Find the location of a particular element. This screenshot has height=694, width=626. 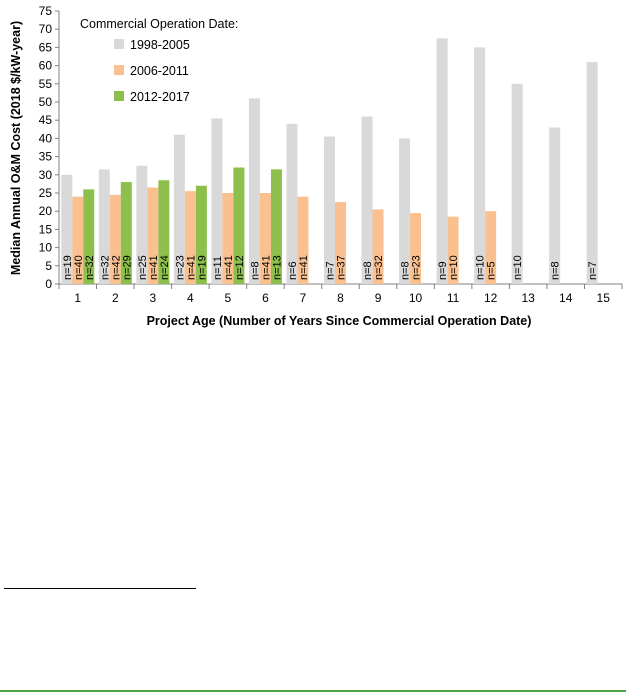

x-tick-label: 3 is located at coordinates (152, 298).